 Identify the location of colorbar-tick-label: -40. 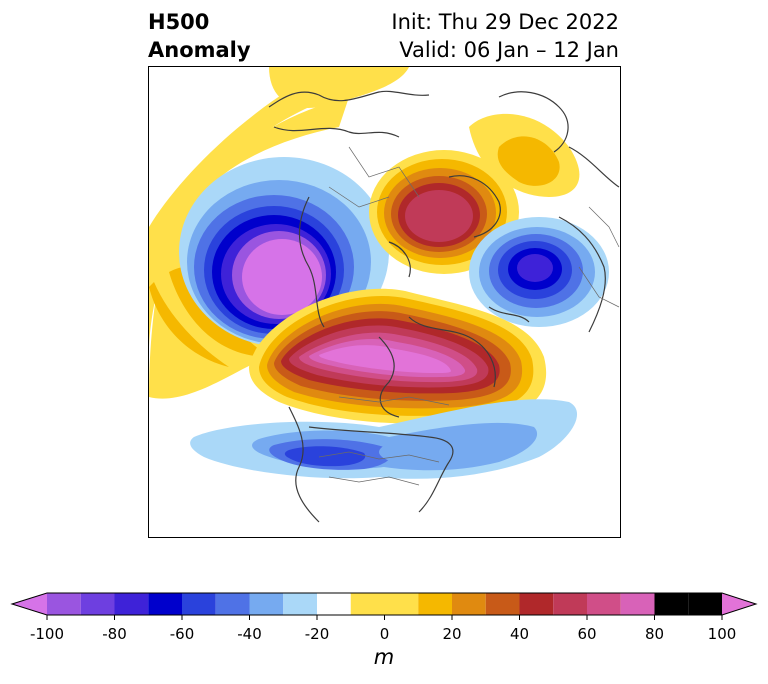
(249, 634).